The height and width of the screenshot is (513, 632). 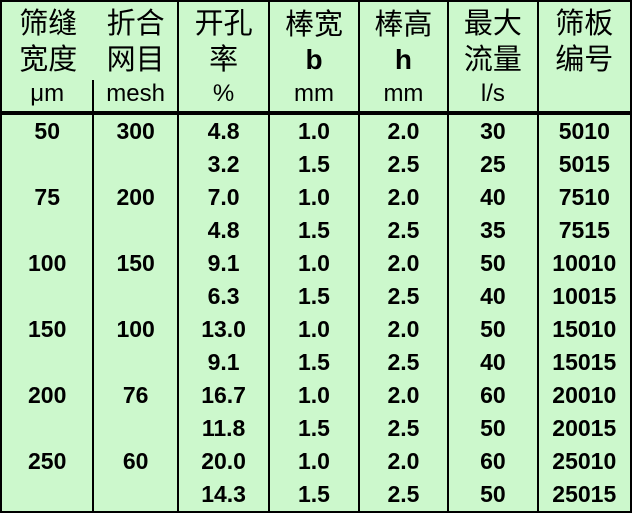 I want to click on table-row: 50 300 4.8 1.0 2.0 30 5010, so click(x=316, y=131).